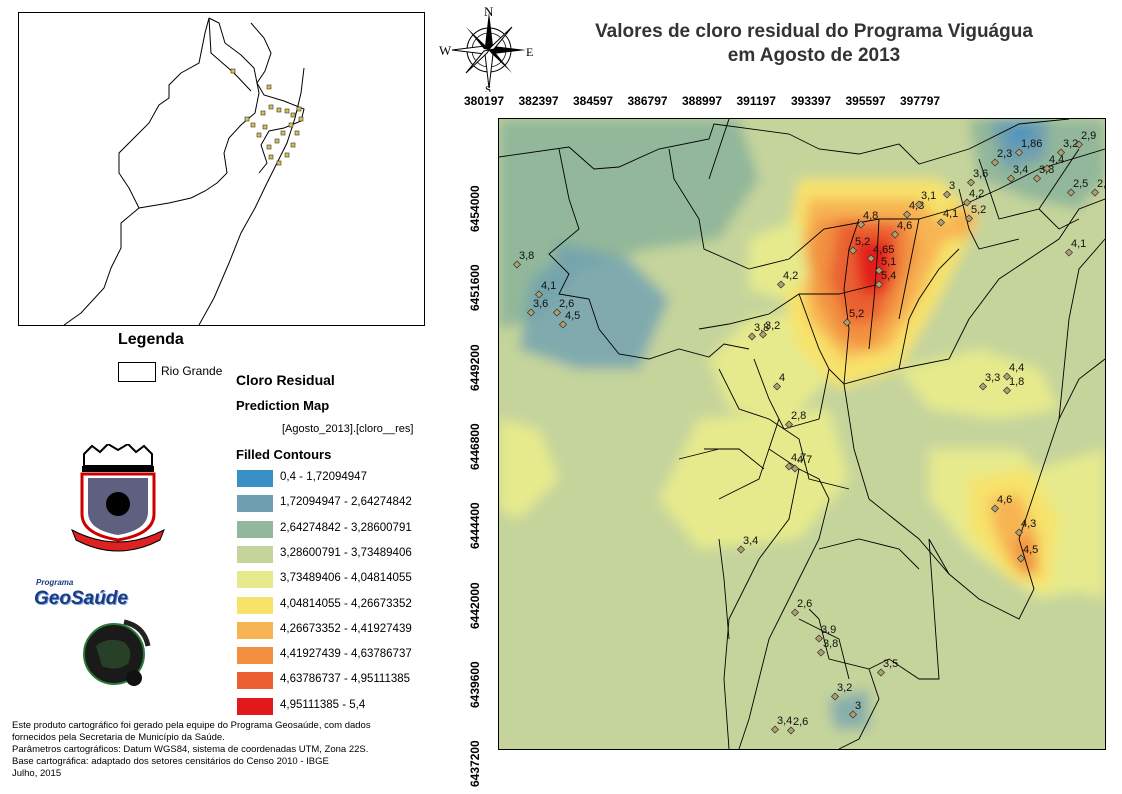  Describe the element at coordinates (345, 679) in the screenshot. I see `legend-class-label: 4,63786737 - 4,95111385` at that location.